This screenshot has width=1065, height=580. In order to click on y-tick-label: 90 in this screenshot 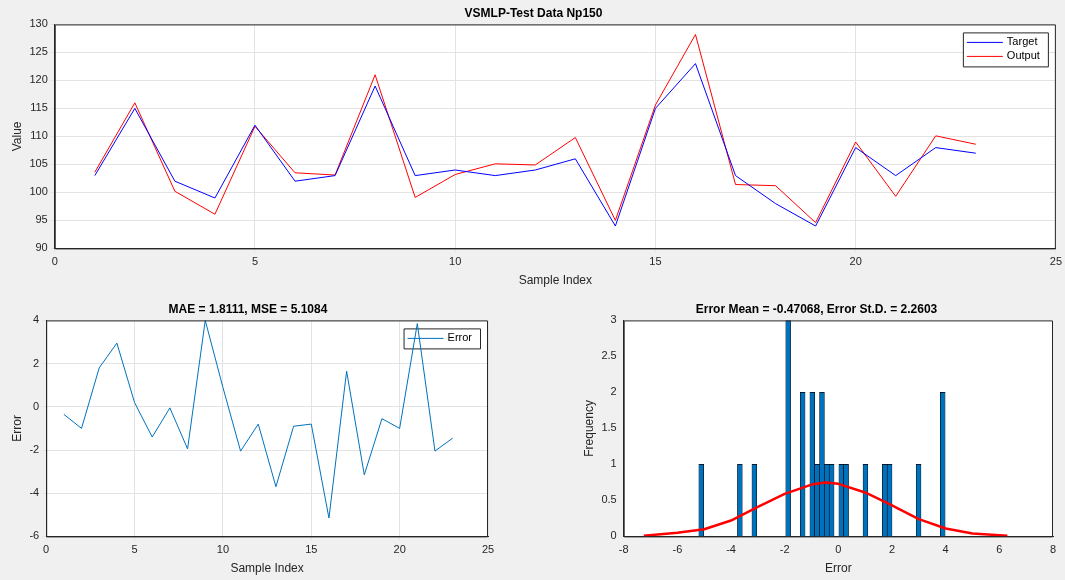, I will do `click(41, 247)`.